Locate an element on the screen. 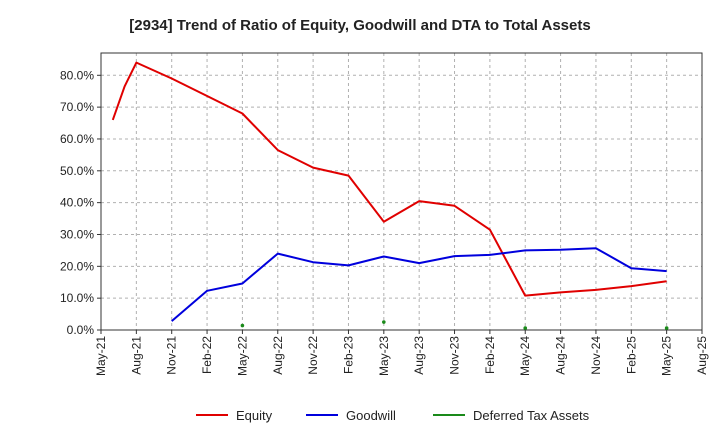 This screenshot has height=440, width=720. x-tick-label: May-23 is located at coordinates (384, 356).